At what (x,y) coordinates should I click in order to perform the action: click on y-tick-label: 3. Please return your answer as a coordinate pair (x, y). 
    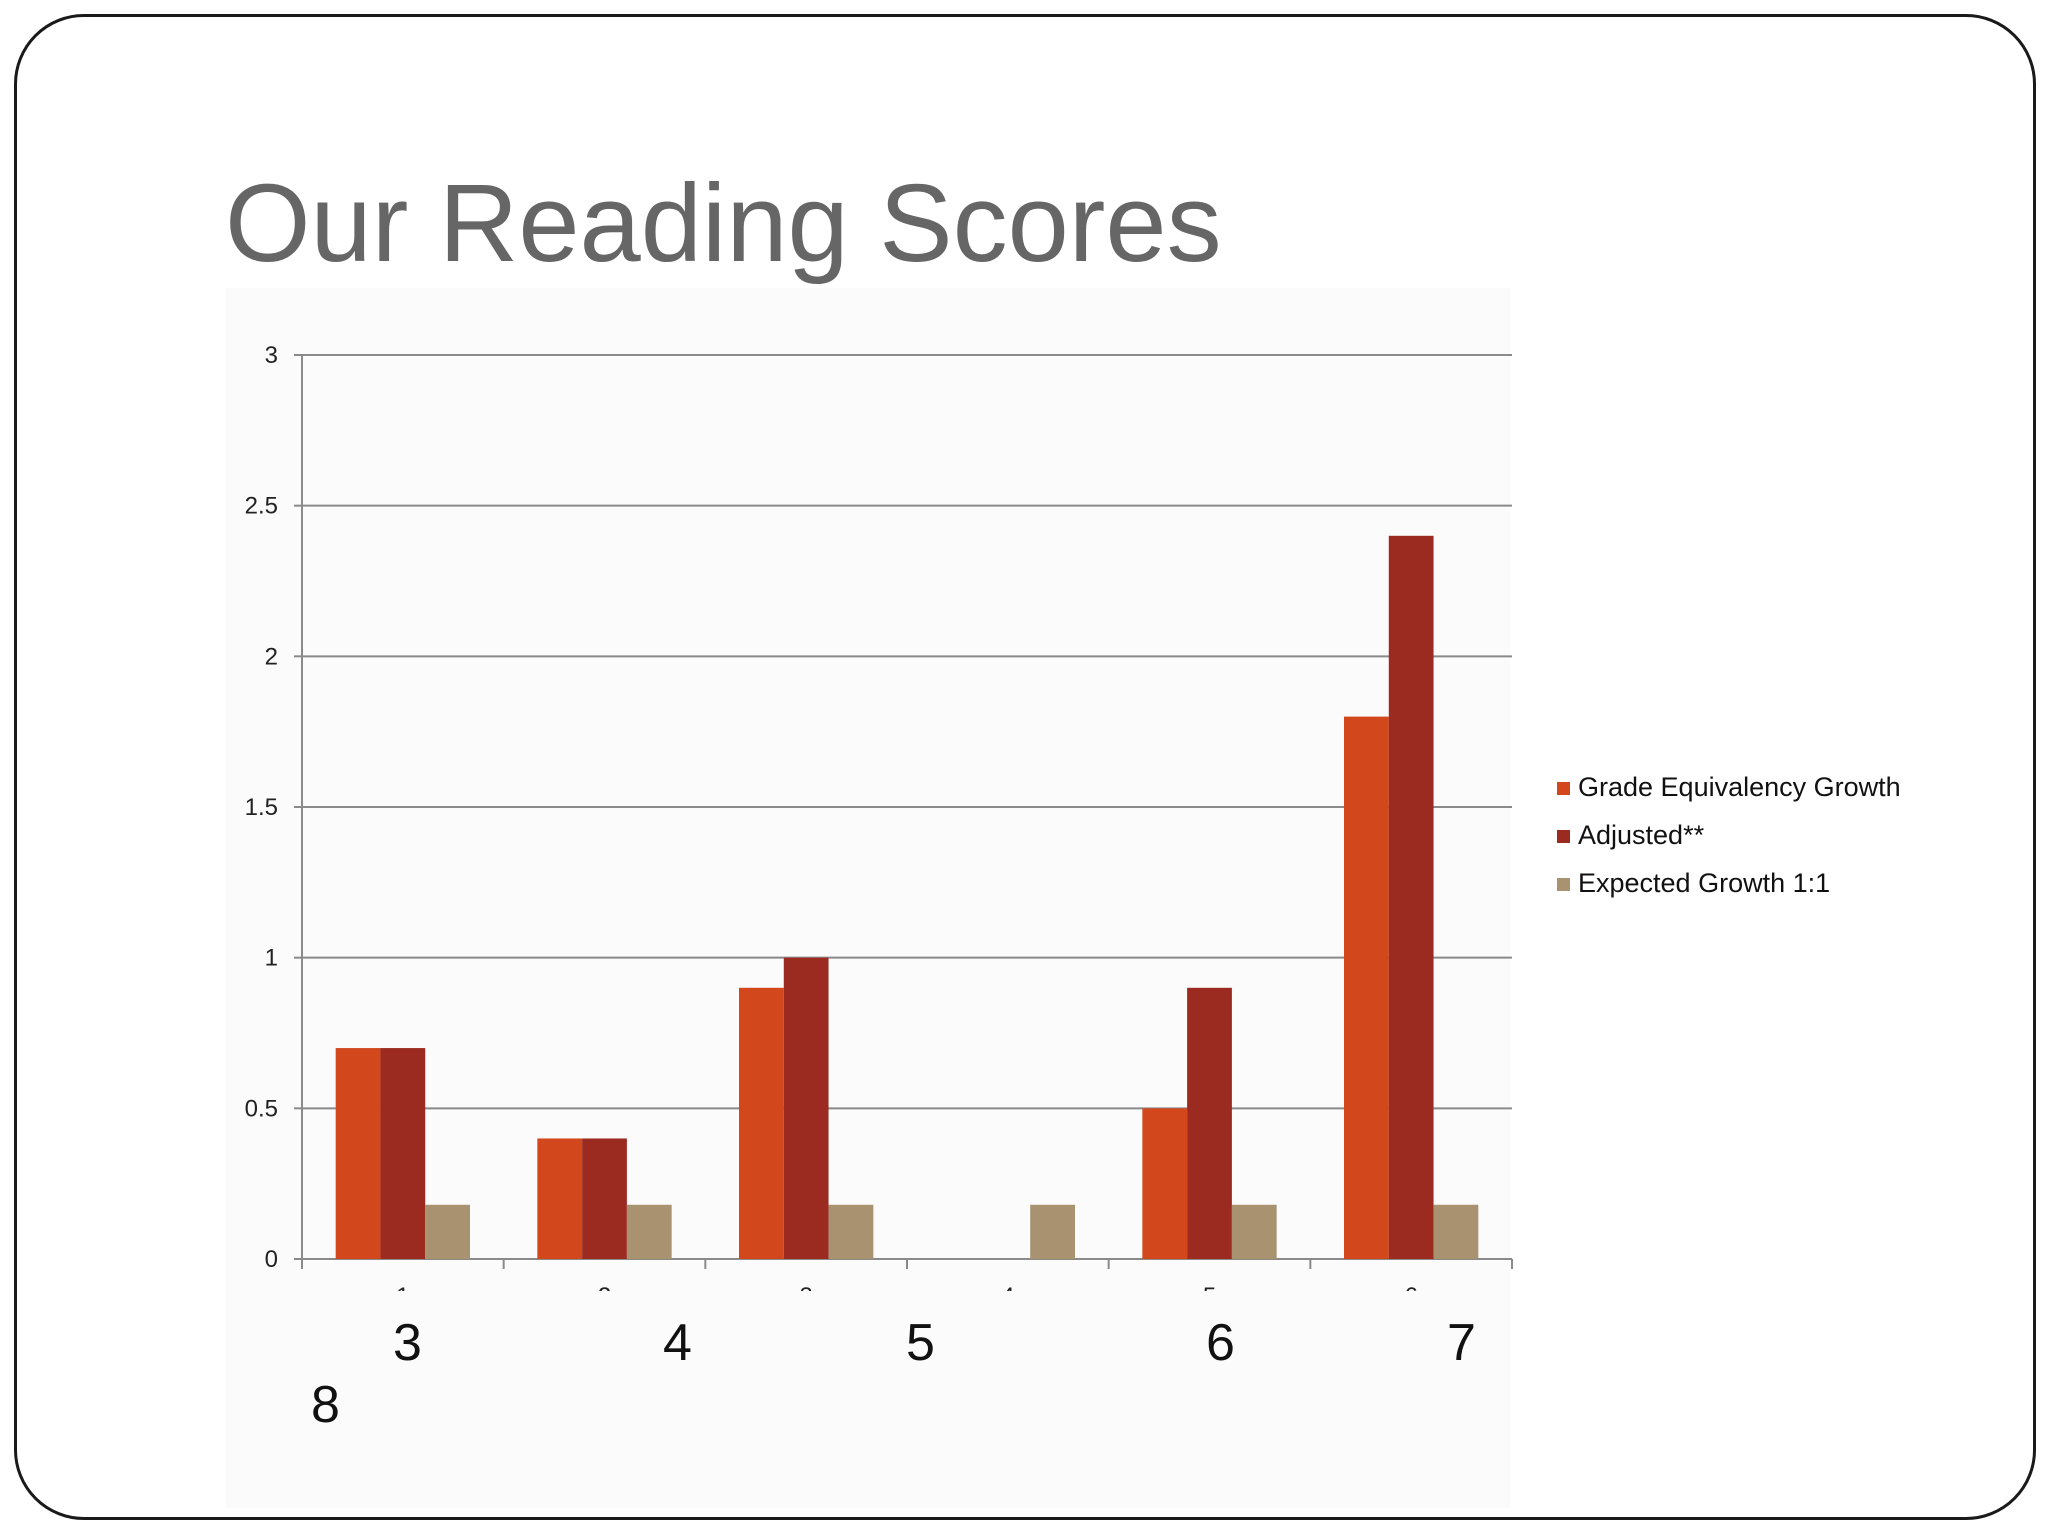
    Looking at the image, I should click on (271, 355).